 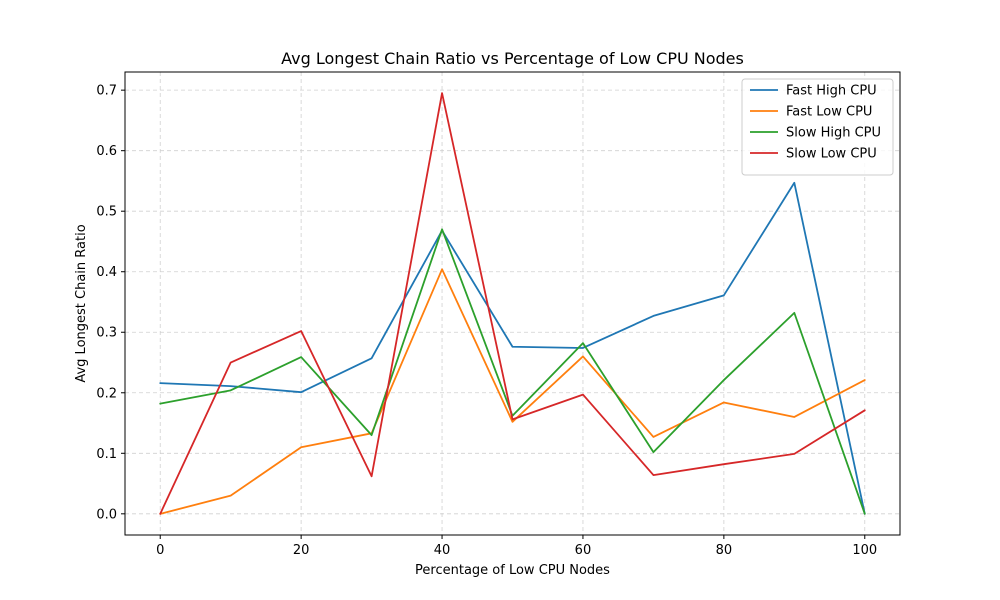 What do you see at coordinates (512, 570) in the screenshot?
I see `x-axis-label: Percentage of Low CPU Nodes` at bounding box center [512, 570].